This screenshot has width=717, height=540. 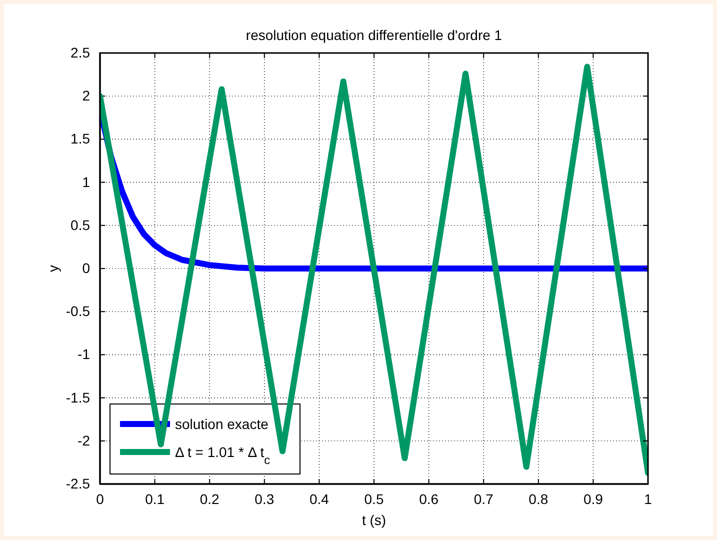 I want to click on y-tick-label: -2, so click(x=84, y=440).